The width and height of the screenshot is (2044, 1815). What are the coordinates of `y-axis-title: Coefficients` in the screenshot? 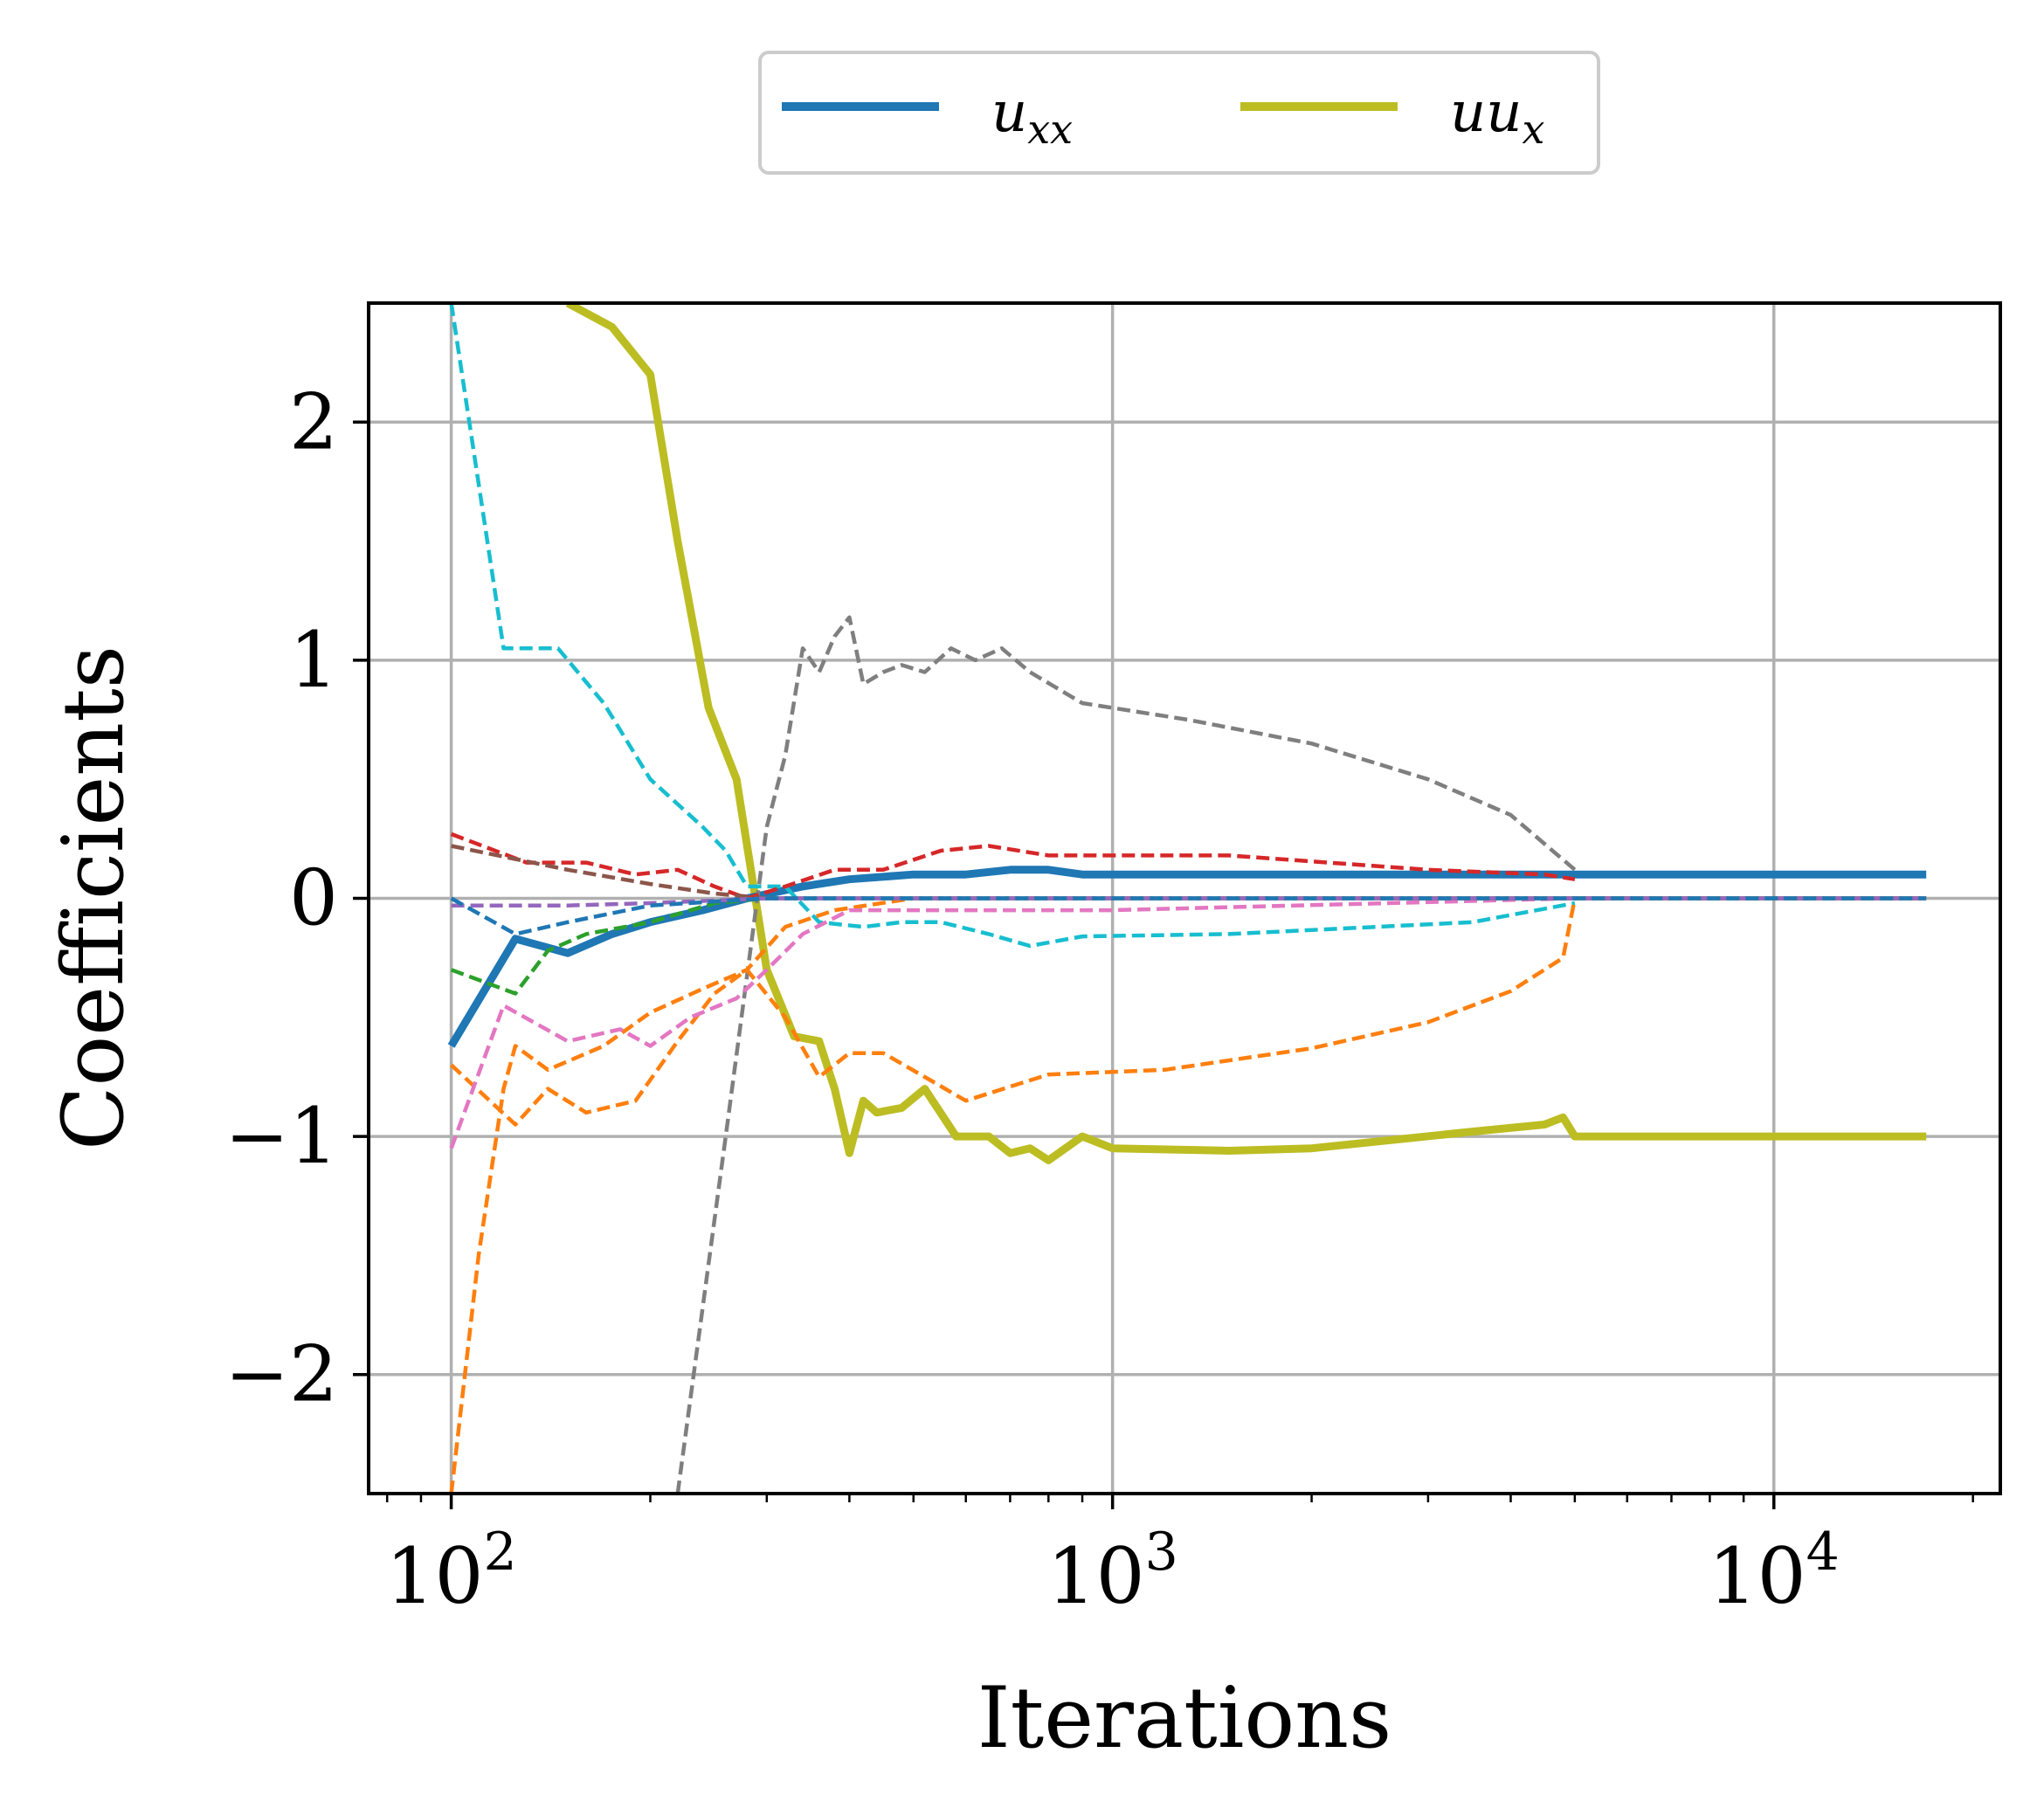 It's located at (94, 898).